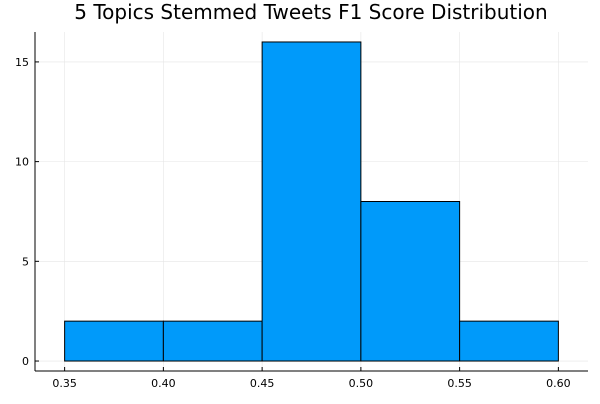 The height and width of the screenshot is (404, 600). What do you see at coordinates (22, 62) in the screenshot?
I see `y-tick-label: 15` at bounding box center [22, 62].